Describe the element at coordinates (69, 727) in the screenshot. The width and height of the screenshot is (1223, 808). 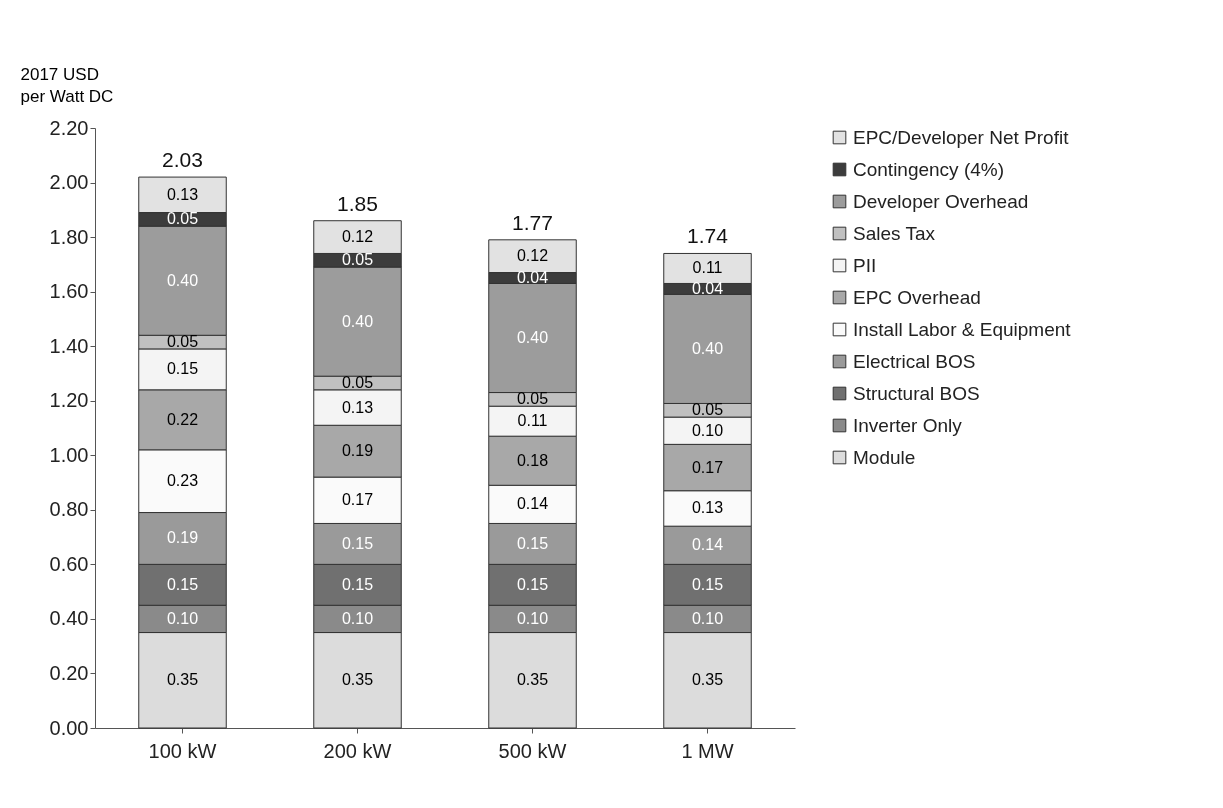
I see `y-tick-label: 0.00` at that location.